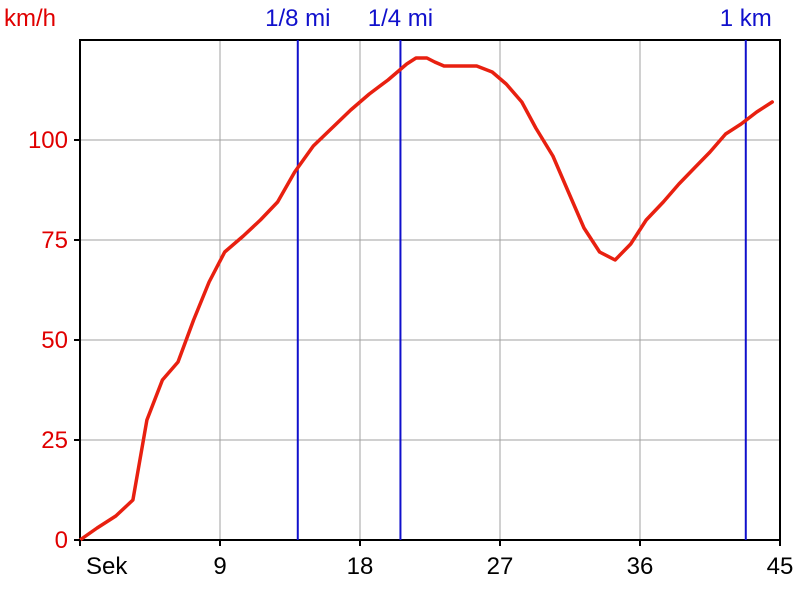 Image resolution: width=800 pixels, height=600 pixels. What do you see at coordinates (30, 18) in the screenshot?
I see `y-axis-unit: km/h` at bounding box center [30, 18].